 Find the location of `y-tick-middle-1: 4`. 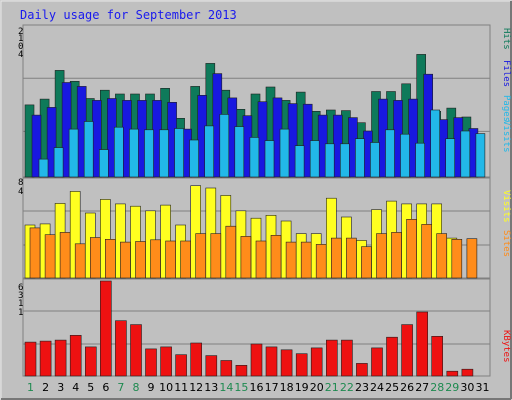

y-tick-middle-1: 4 is located at coordinates (20, 192).